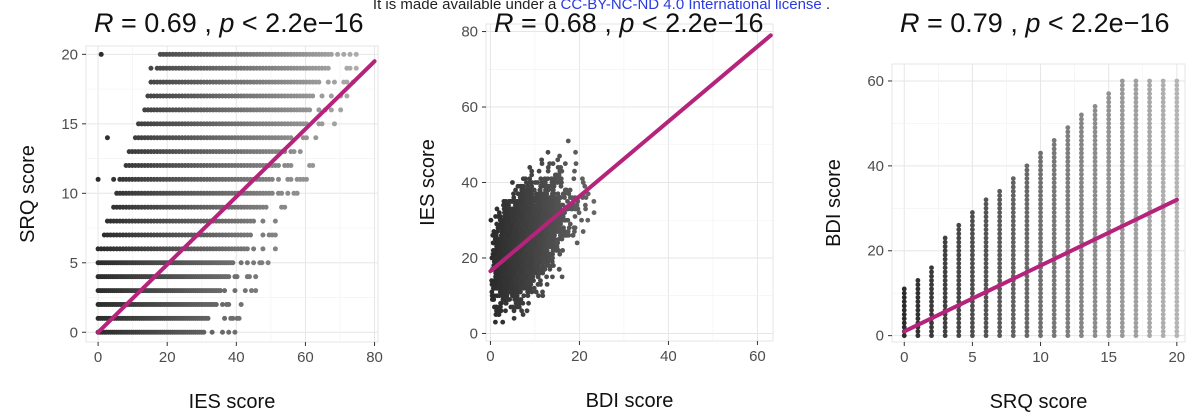 Image resolution: width=1203 pixels, height=414 pixels. Describe the element at coordinates (1108, 357) in the screenshot. I see `x-tick-label: 15` at that location.